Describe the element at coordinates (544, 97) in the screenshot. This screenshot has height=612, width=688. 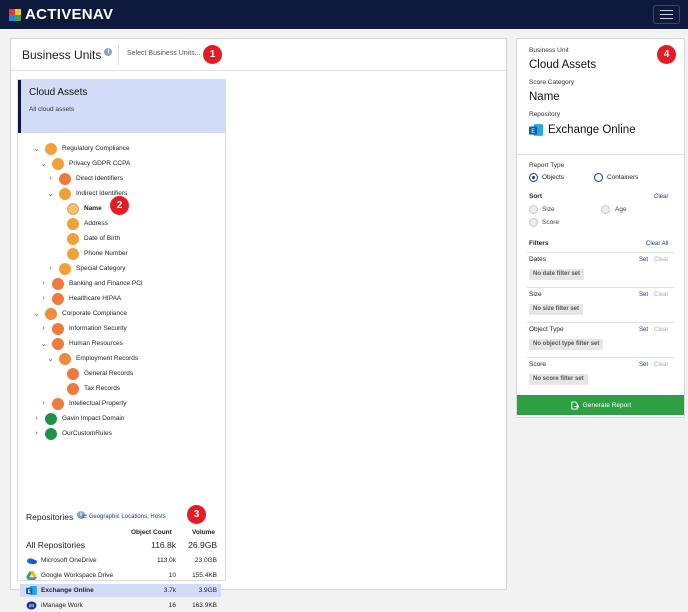
I see `score-category-value: Name` at that location.